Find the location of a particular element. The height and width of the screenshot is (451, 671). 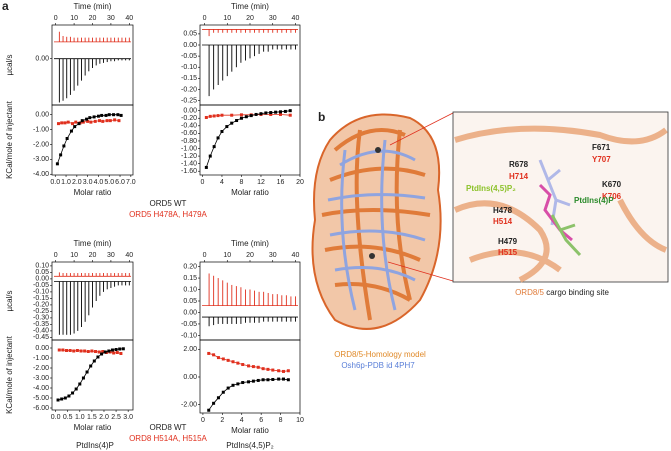

fit-line is located at coordinates (90, 374).